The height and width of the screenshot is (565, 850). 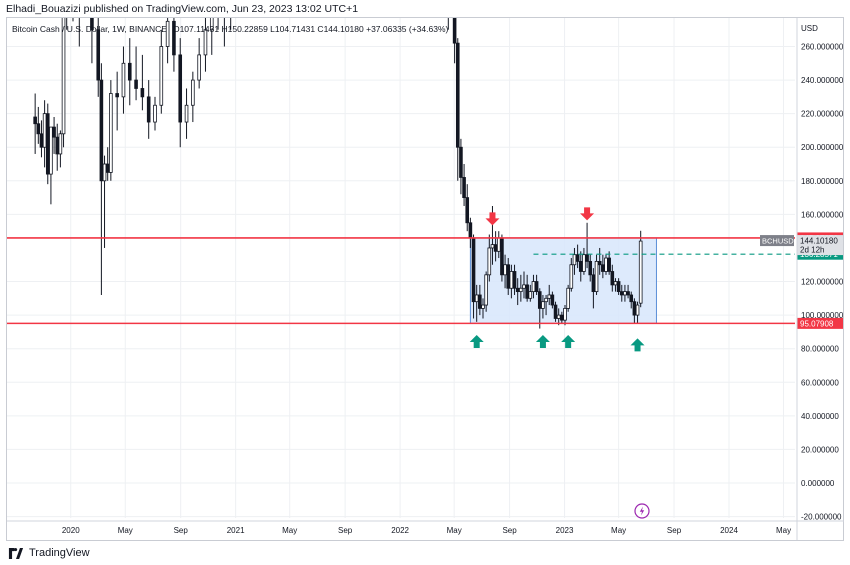 What do you see at coordinates (822, 147) in the screenshot?
I see `y-tick-label: 200.000000` at bounding box center [822, 147].